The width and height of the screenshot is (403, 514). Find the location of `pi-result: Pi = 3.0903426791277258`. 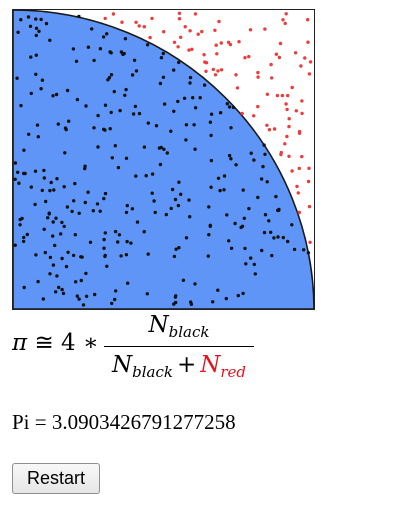

pi-result: Pi = 3.0903426791277258 is located at coordinates (124, 422).